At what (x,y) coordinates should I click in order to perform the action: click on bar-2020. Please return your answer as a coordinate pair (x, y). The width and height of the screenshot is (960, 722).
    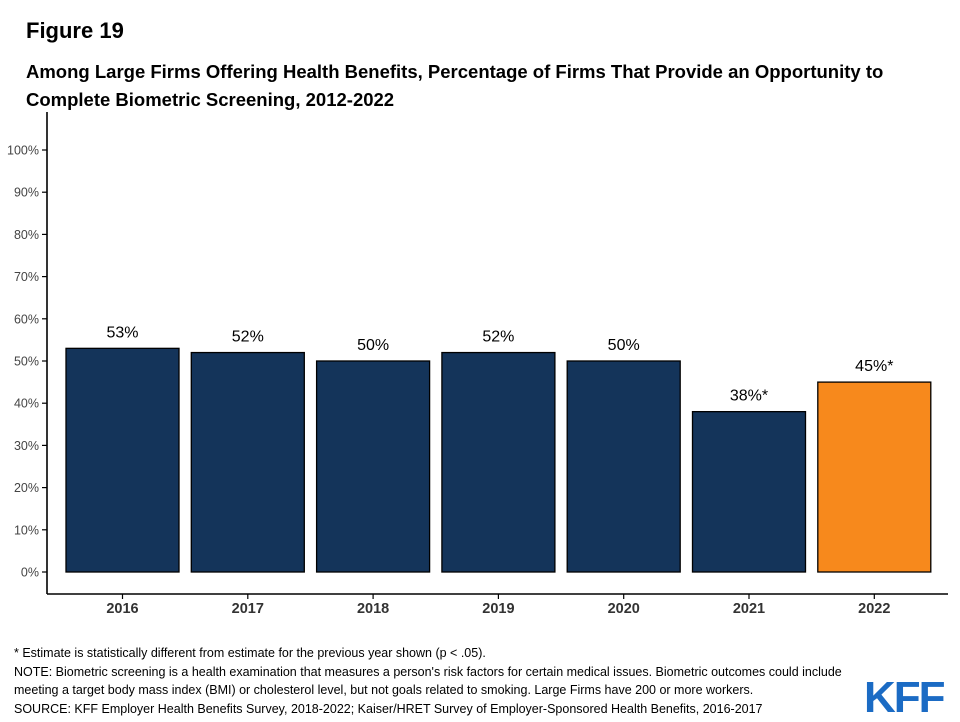
    Looking at the image, I should click on (623, 466).